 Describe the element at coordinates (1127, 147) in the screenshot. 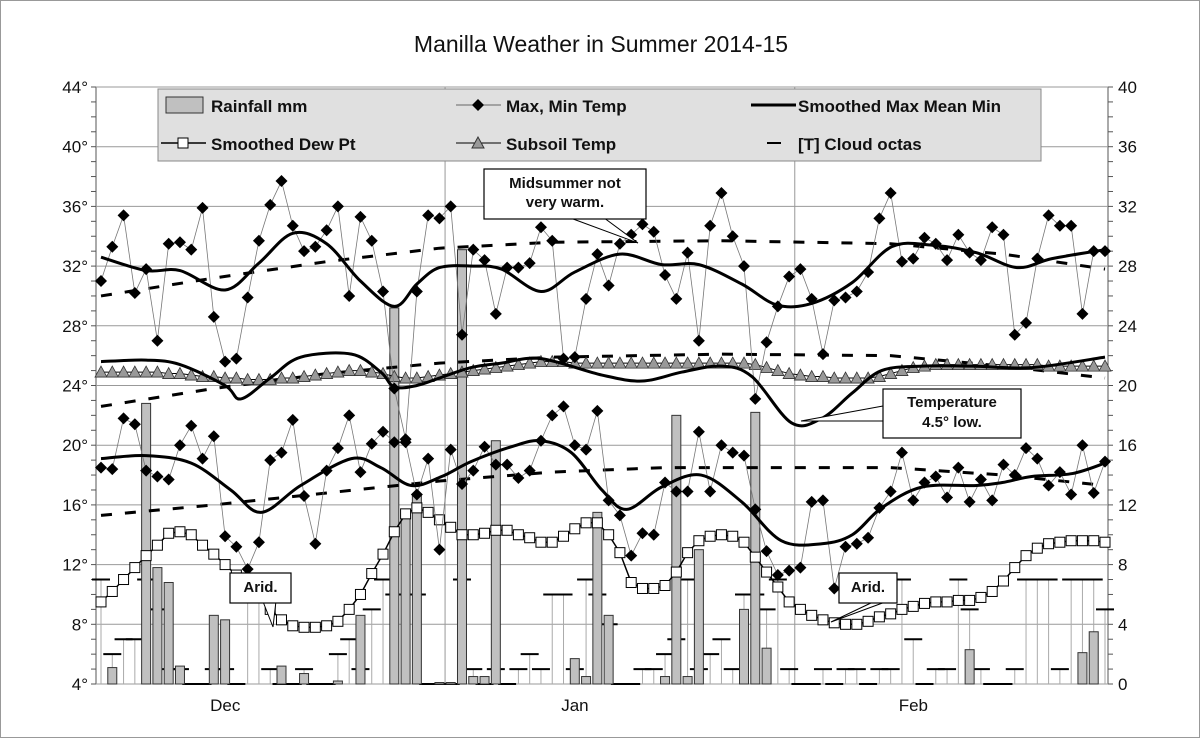

I see `right-tick-label: 36` at that location.